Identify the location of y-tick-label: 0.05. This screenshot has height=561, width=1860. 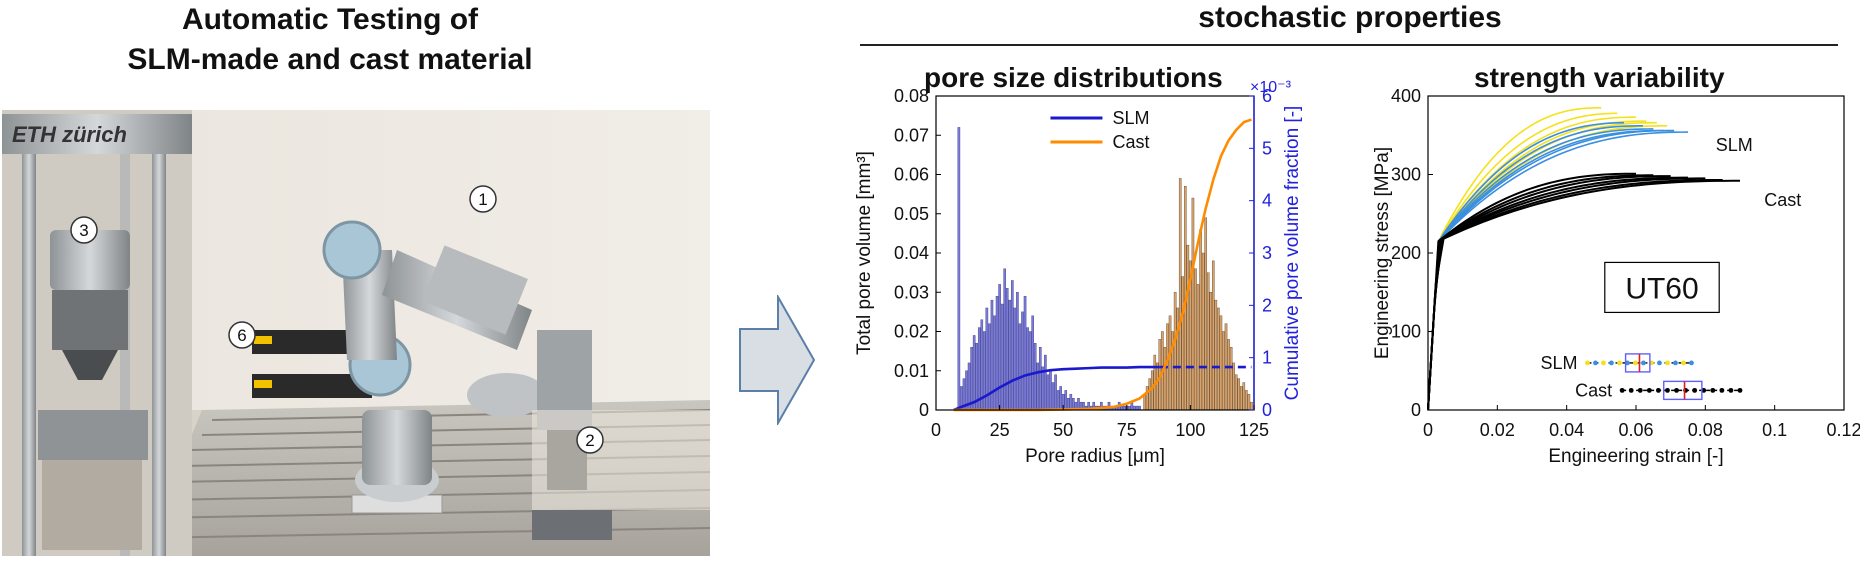
(911, 214).